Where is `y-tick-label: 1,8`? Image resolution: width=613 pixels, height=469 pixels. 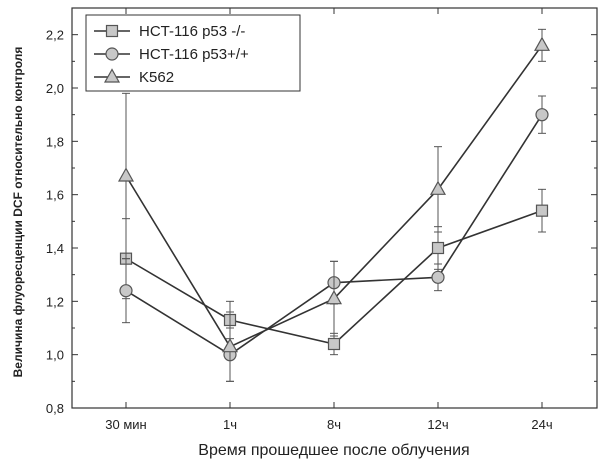 y-tick-label: 1,8 is located at coordinates (55, 141).